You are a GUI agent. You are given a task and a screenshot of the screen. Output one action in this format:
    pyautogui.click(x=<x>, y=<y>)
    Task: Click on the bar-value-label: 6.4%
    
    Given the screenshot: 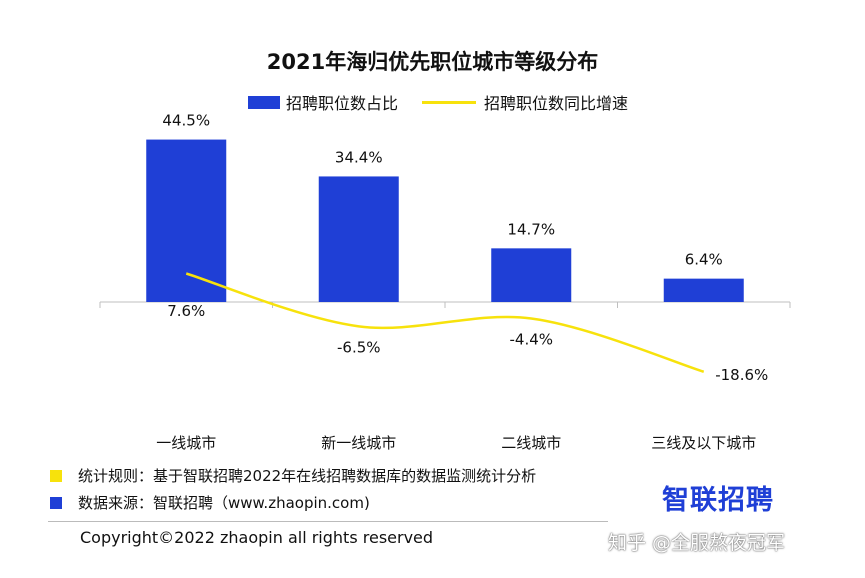 What is the action you would take?
    pyautogui.click(x=704, y=260)
    